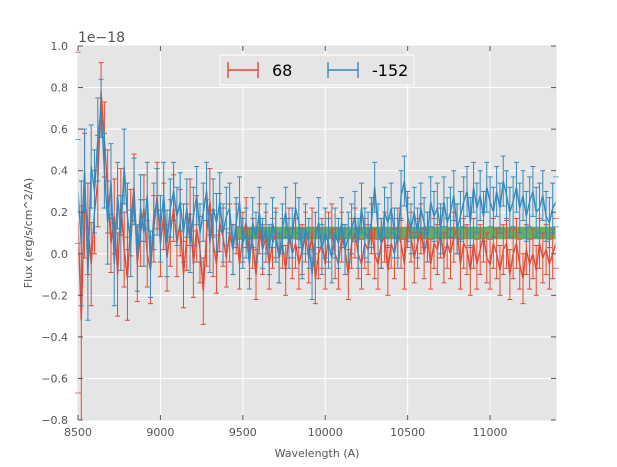 Image resolution: width=617 pixels, height=467 pixels. What do you see at coordinates (259, 70) in the screenshot?
I see `legend-item: 68` at bounding box center [259, 70].